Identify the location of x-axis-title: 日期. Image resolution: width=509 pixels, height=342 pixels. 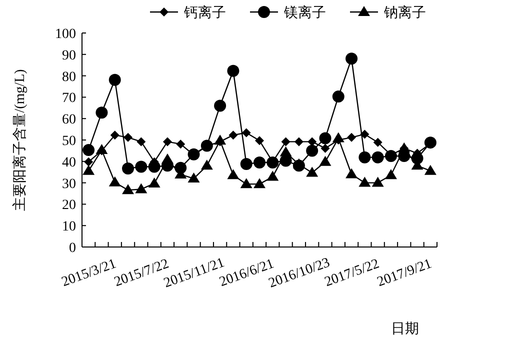
(405, 329).